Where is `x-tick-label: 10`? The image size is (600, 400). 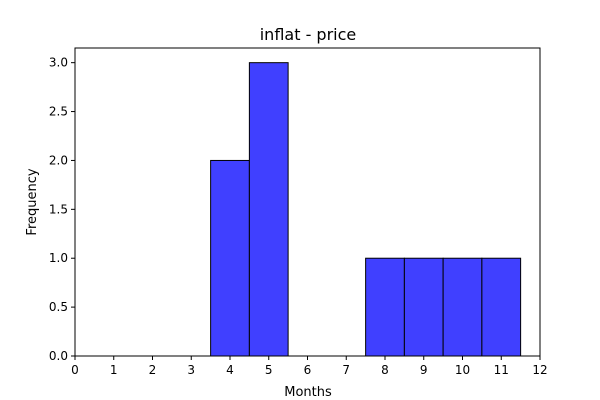
x-tick-label: 10 is located at coordinates (462, 370).